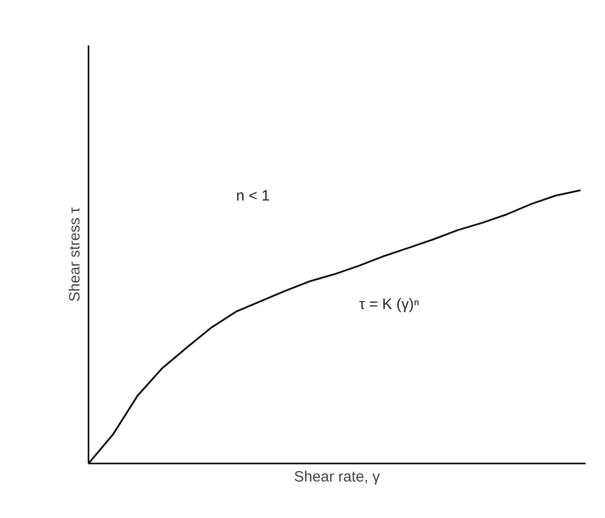  I want to click on y-axis-title: Shear stress τ, so click(75, 254).